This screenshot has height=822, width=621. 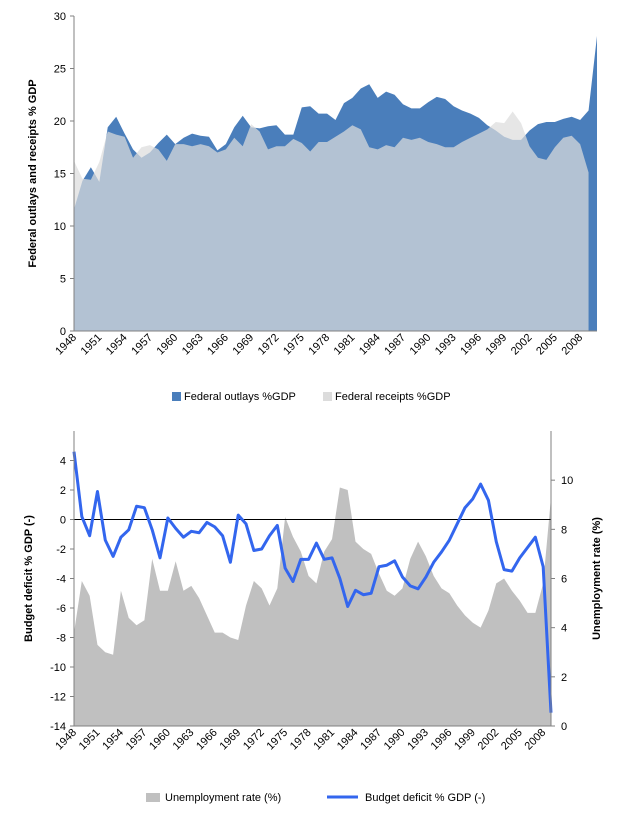 What do you see at coordinates (327, 396) in the screenshot?
I see `legend-swatch-receipts` at bounding box center [327, 396].